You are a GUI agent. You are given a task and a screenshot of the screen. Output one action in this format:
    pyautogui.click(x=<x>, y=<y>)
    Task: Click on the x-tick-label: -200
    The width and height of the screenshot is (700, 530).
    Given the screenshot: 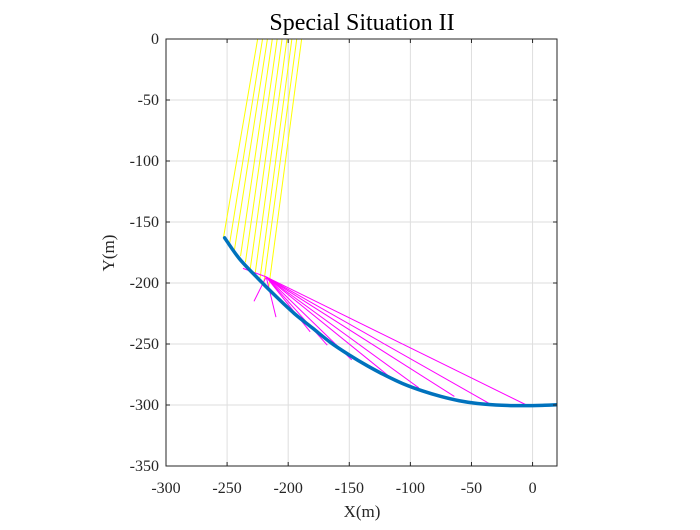 What is the action you would take?
    pyautogui.click(x=288, y=488)
    